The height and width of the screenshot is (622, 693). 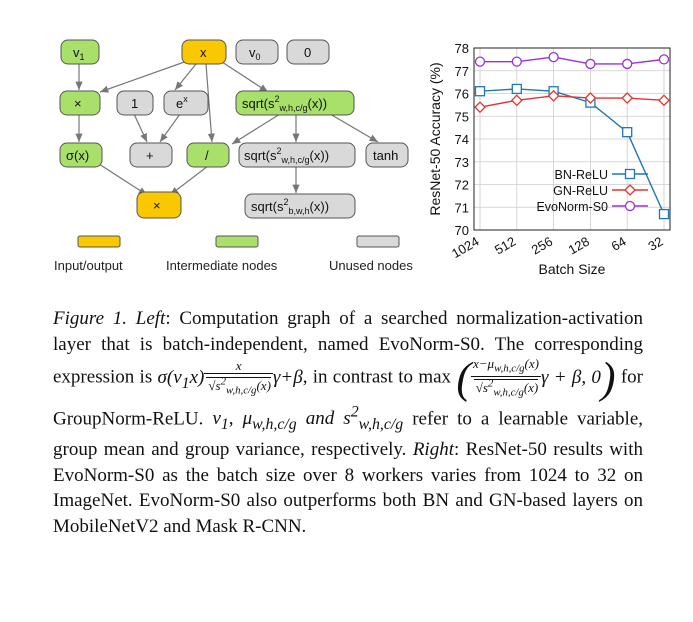 What do you see at coordinates (182, 102) in the screenshot?
I see `svg-text: ex` at bounding box center [182, 102].